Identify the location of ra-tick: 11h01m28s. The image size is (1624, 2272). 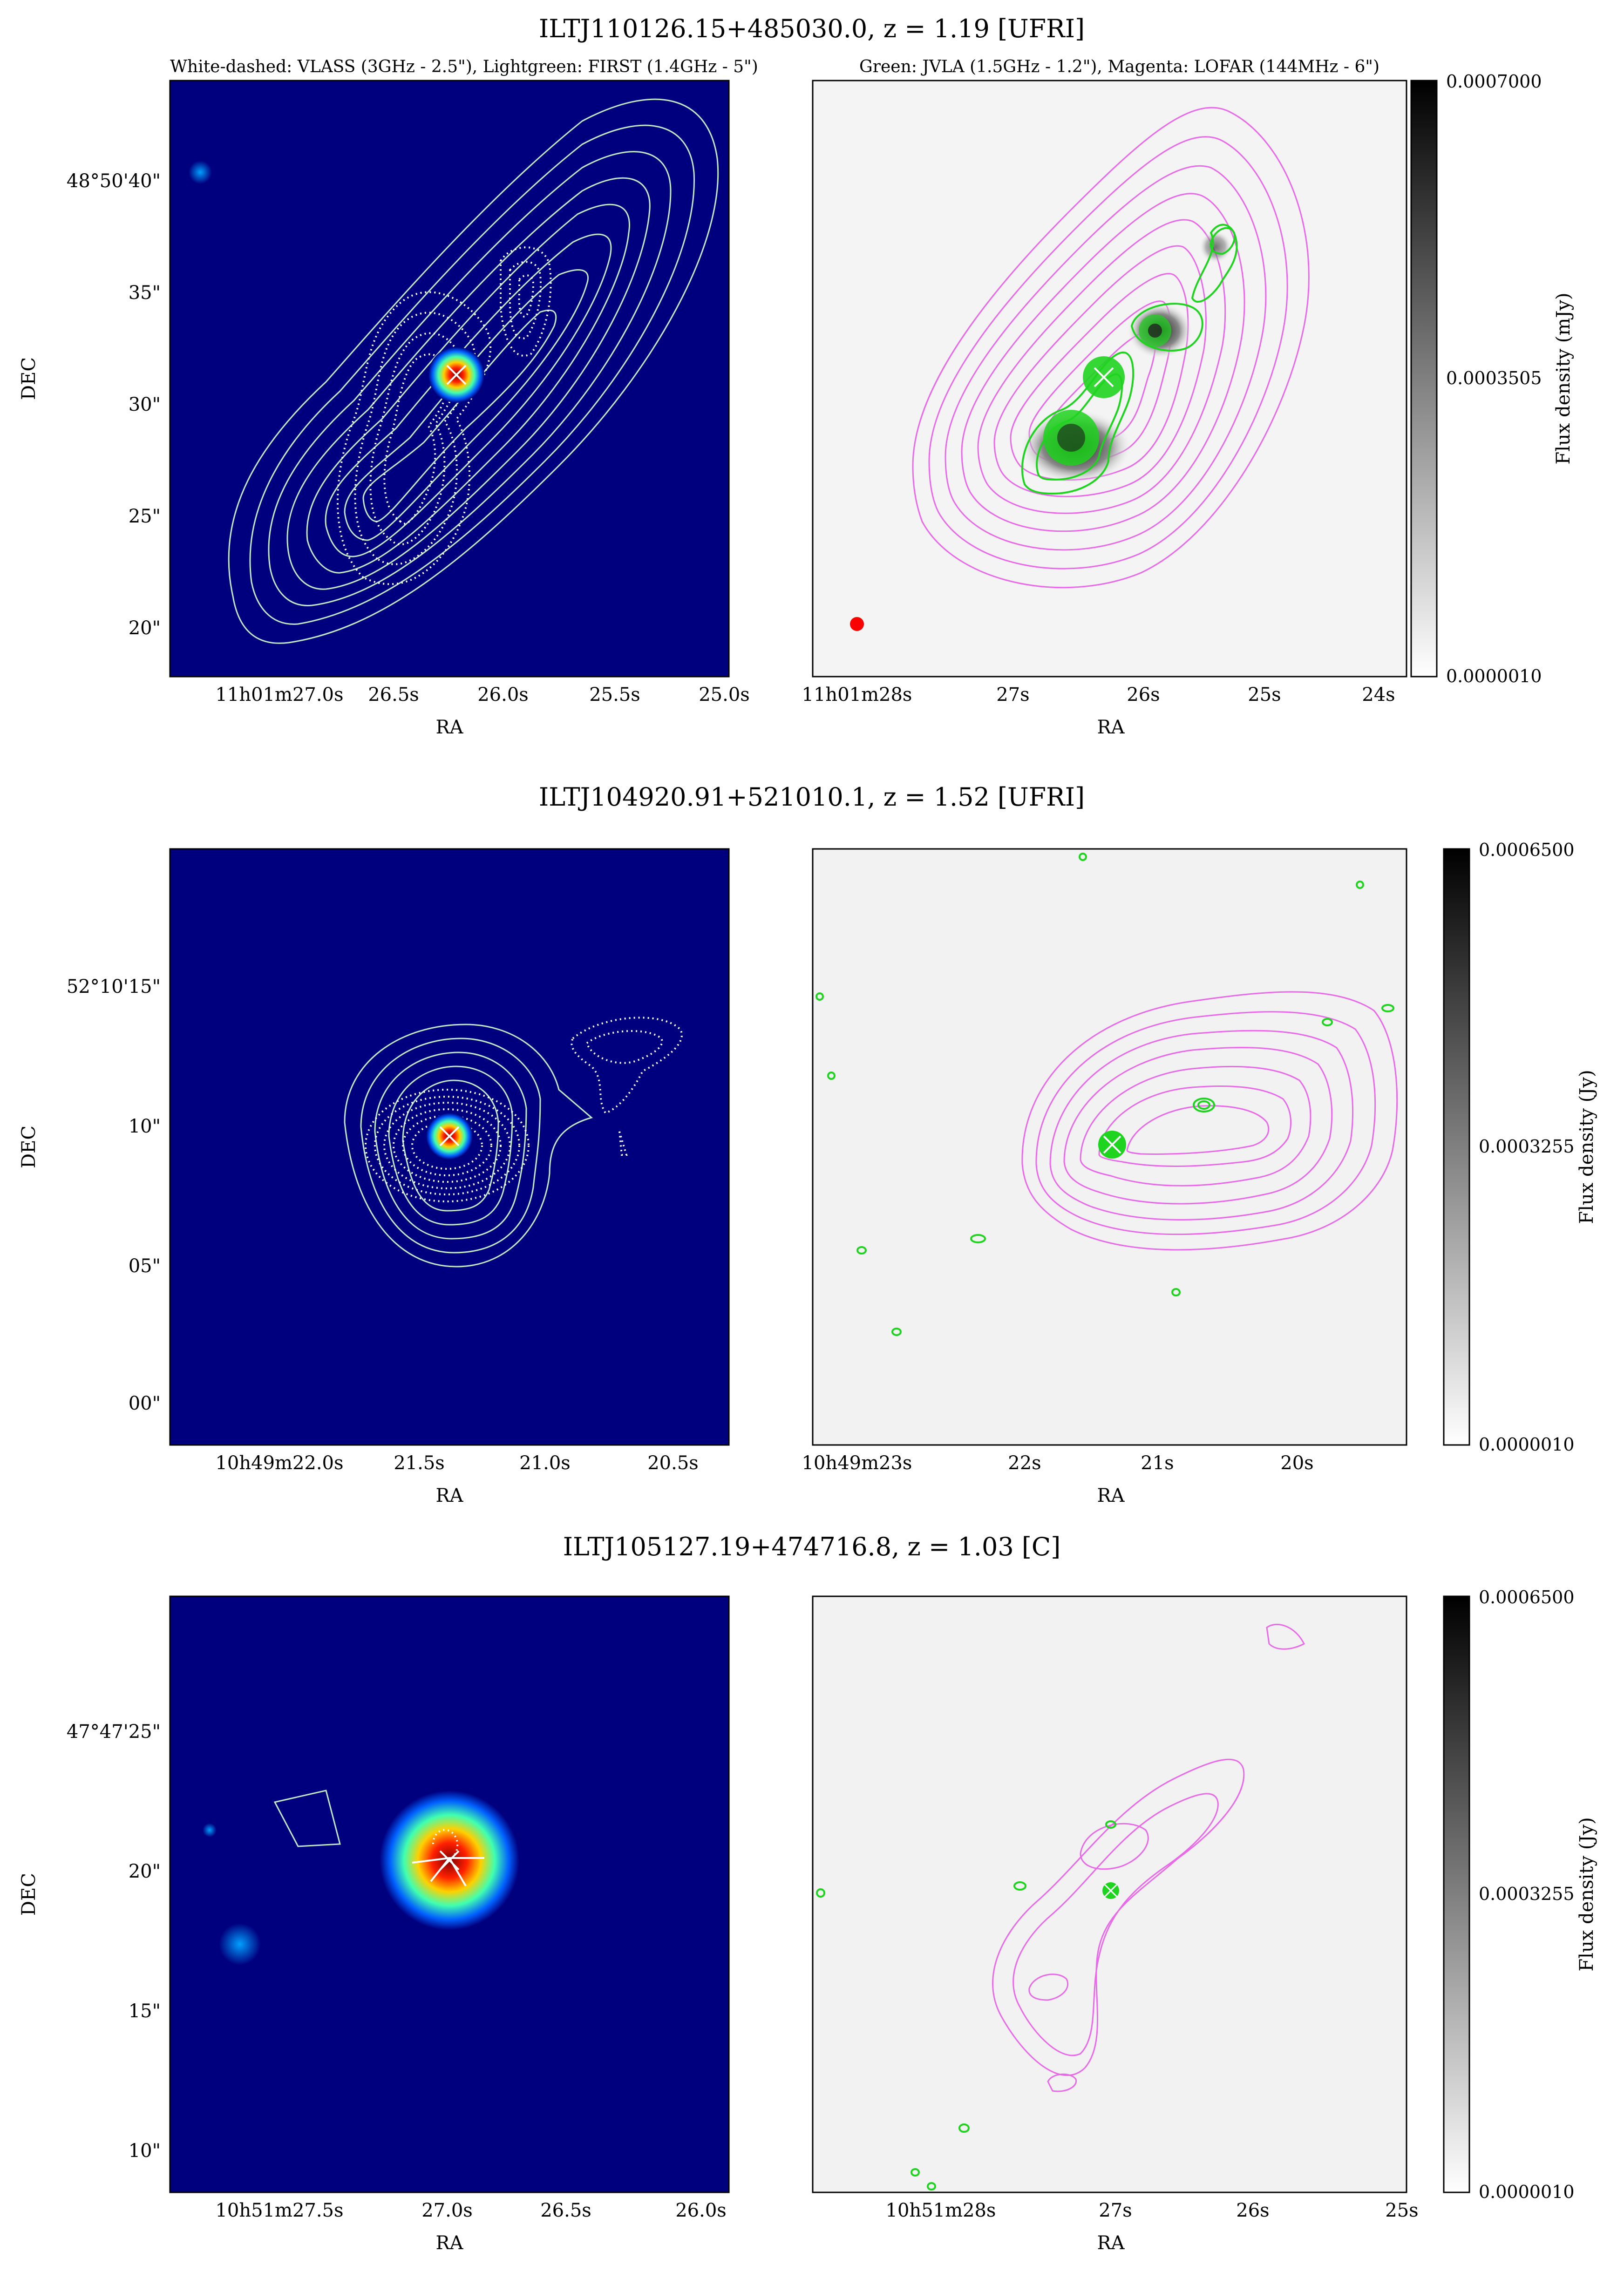
(857, 694).